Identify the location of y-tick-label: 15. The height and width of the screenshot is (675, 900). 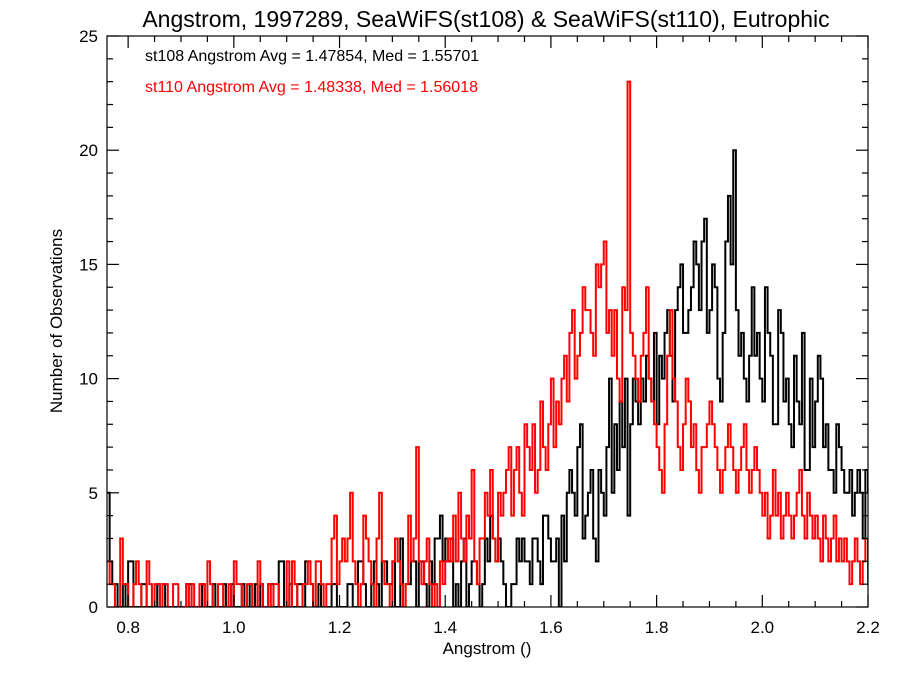
(88, 264).